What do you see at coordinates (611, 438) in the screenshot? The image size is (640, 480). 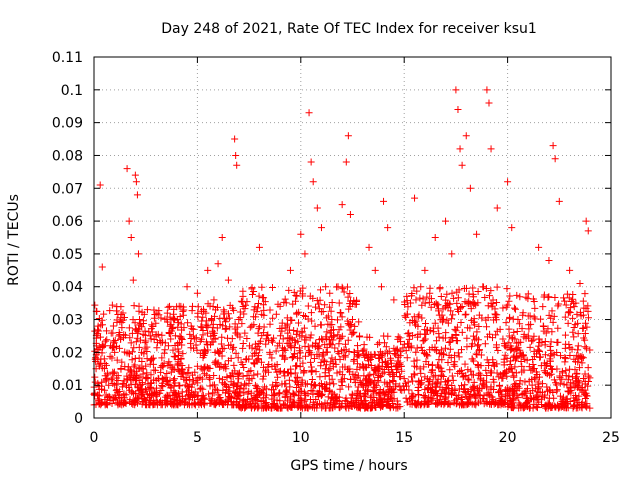 I see `x-tick-label: 25` at bounding box center [611, 438].